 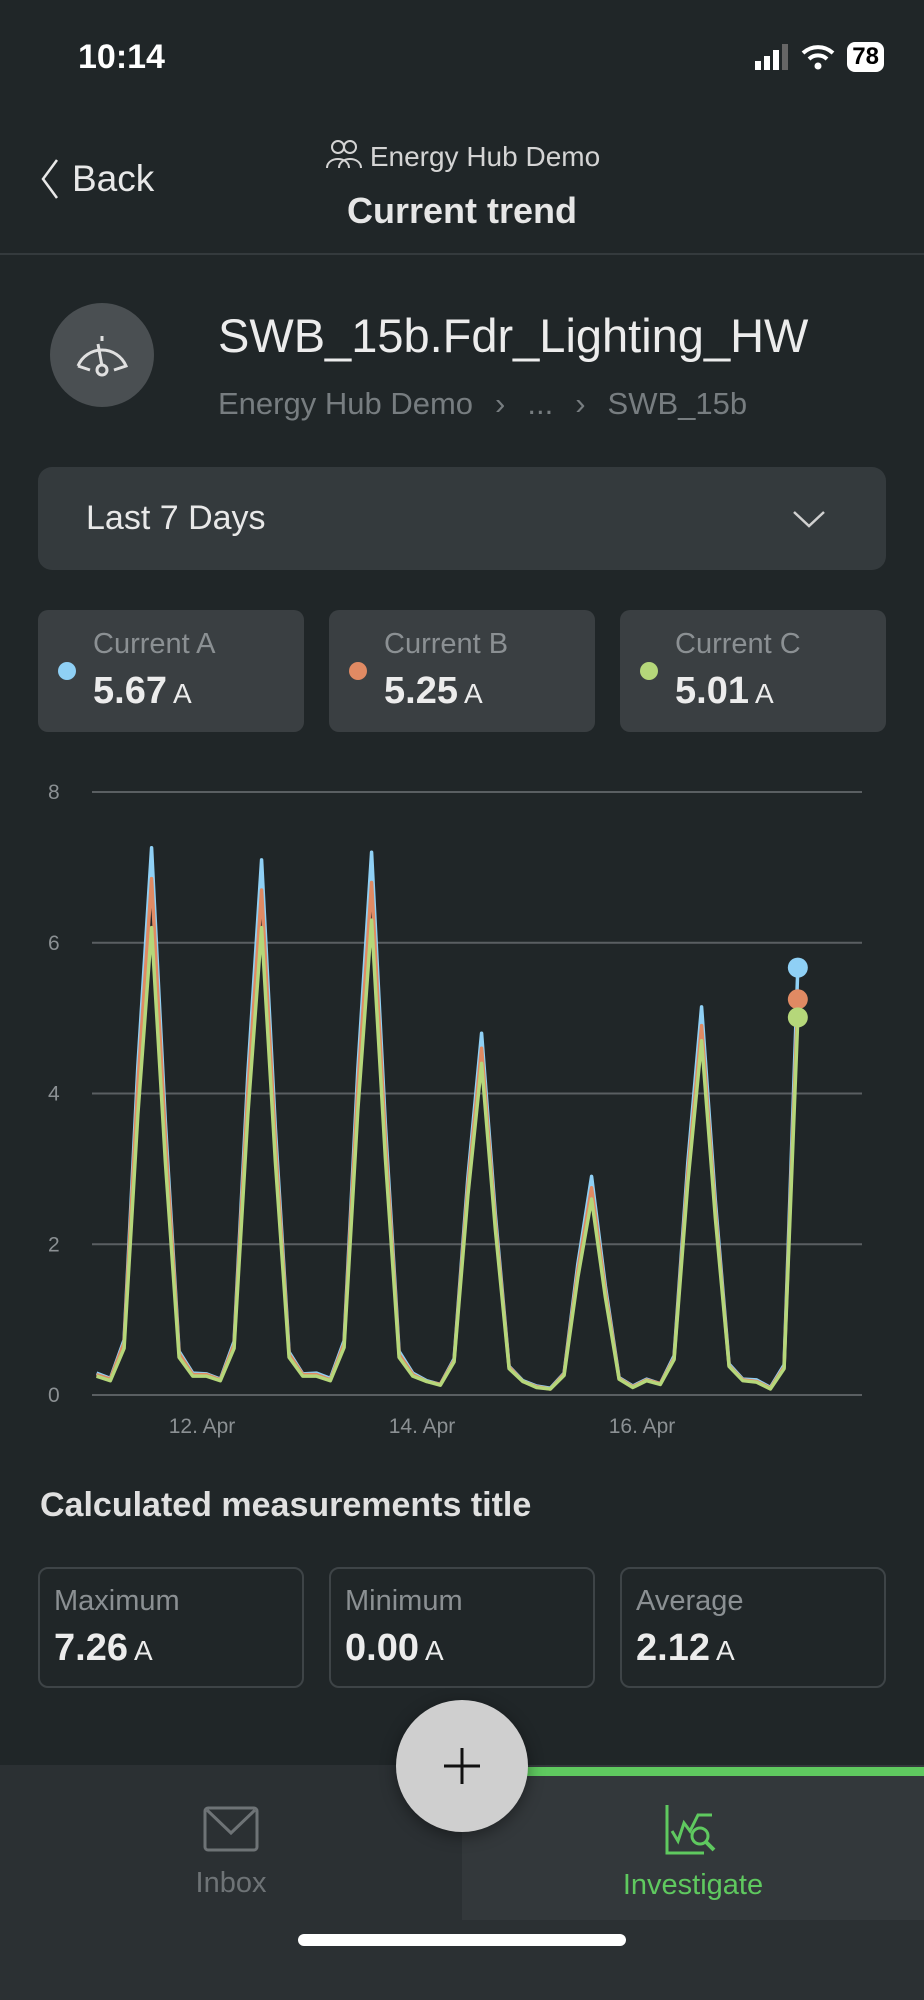 What do you see at coordinates (54, 1094) in the screenshot?
I see `y-tick-label: 4` at bounding box center [54, 1094].